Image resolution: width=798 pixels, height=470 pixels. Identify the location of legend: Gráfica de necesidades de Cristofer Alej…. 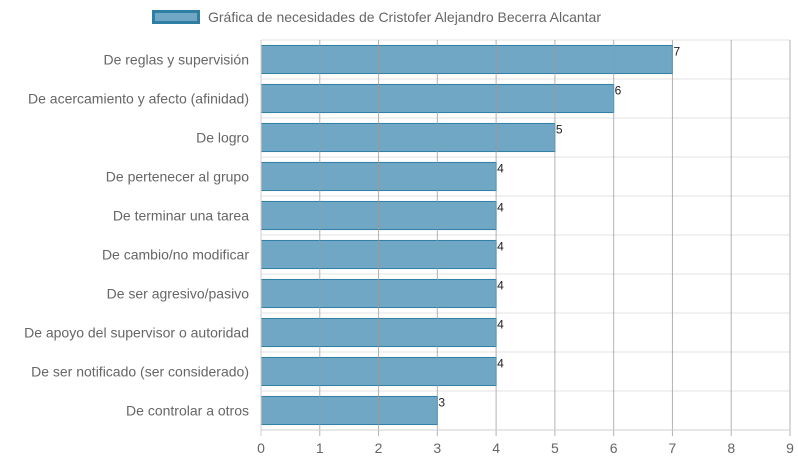
(376, 17).